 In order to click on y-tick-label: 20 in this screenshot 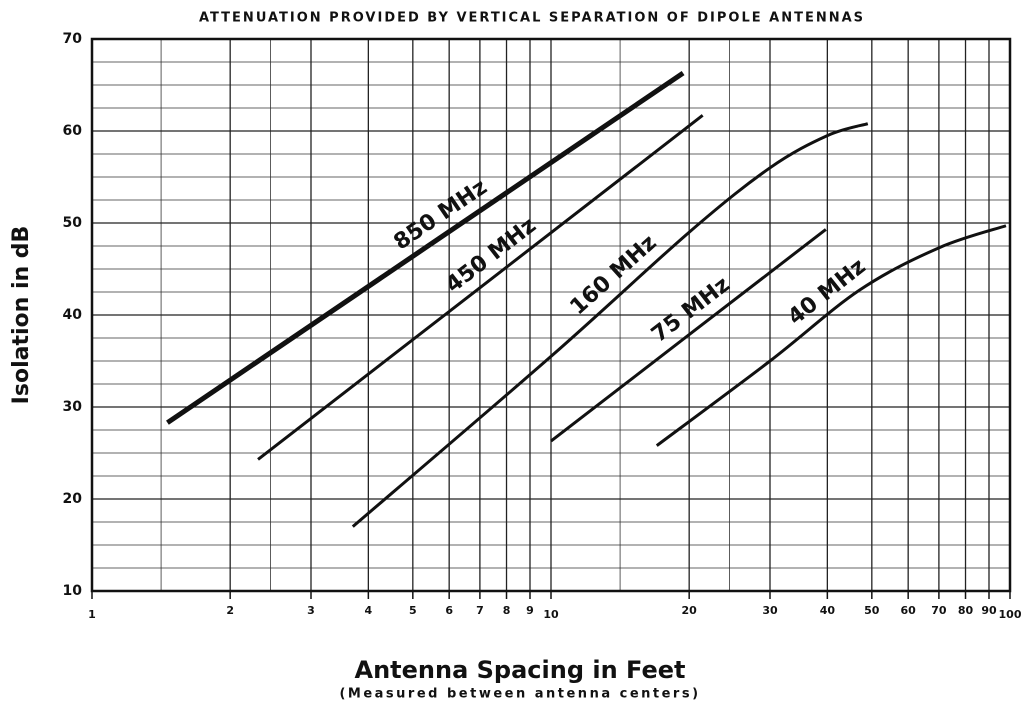, I will do `click(73, 499)`.